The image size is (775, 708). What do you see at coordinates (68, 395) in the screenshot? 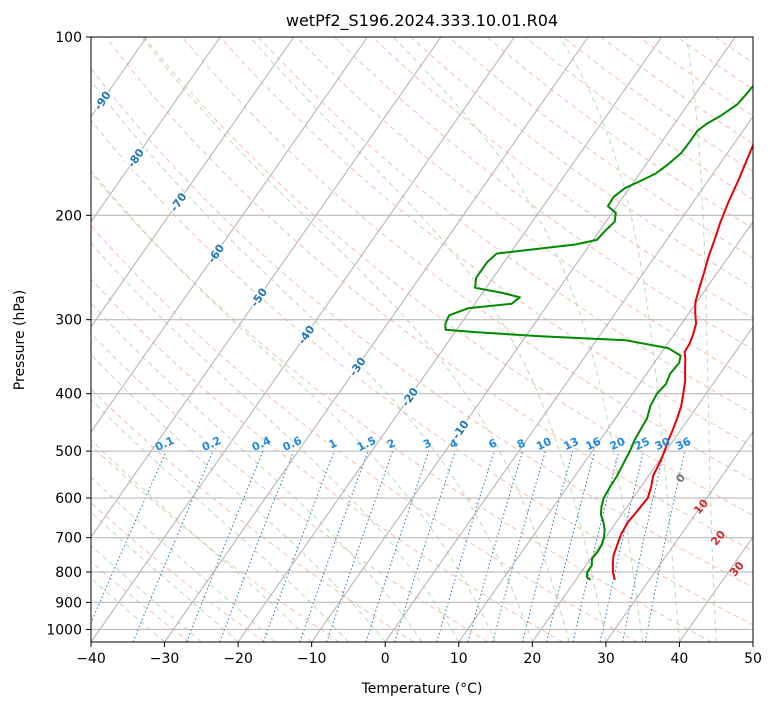
I see `y-tick-label: 400` at bounding box center [68, 395].